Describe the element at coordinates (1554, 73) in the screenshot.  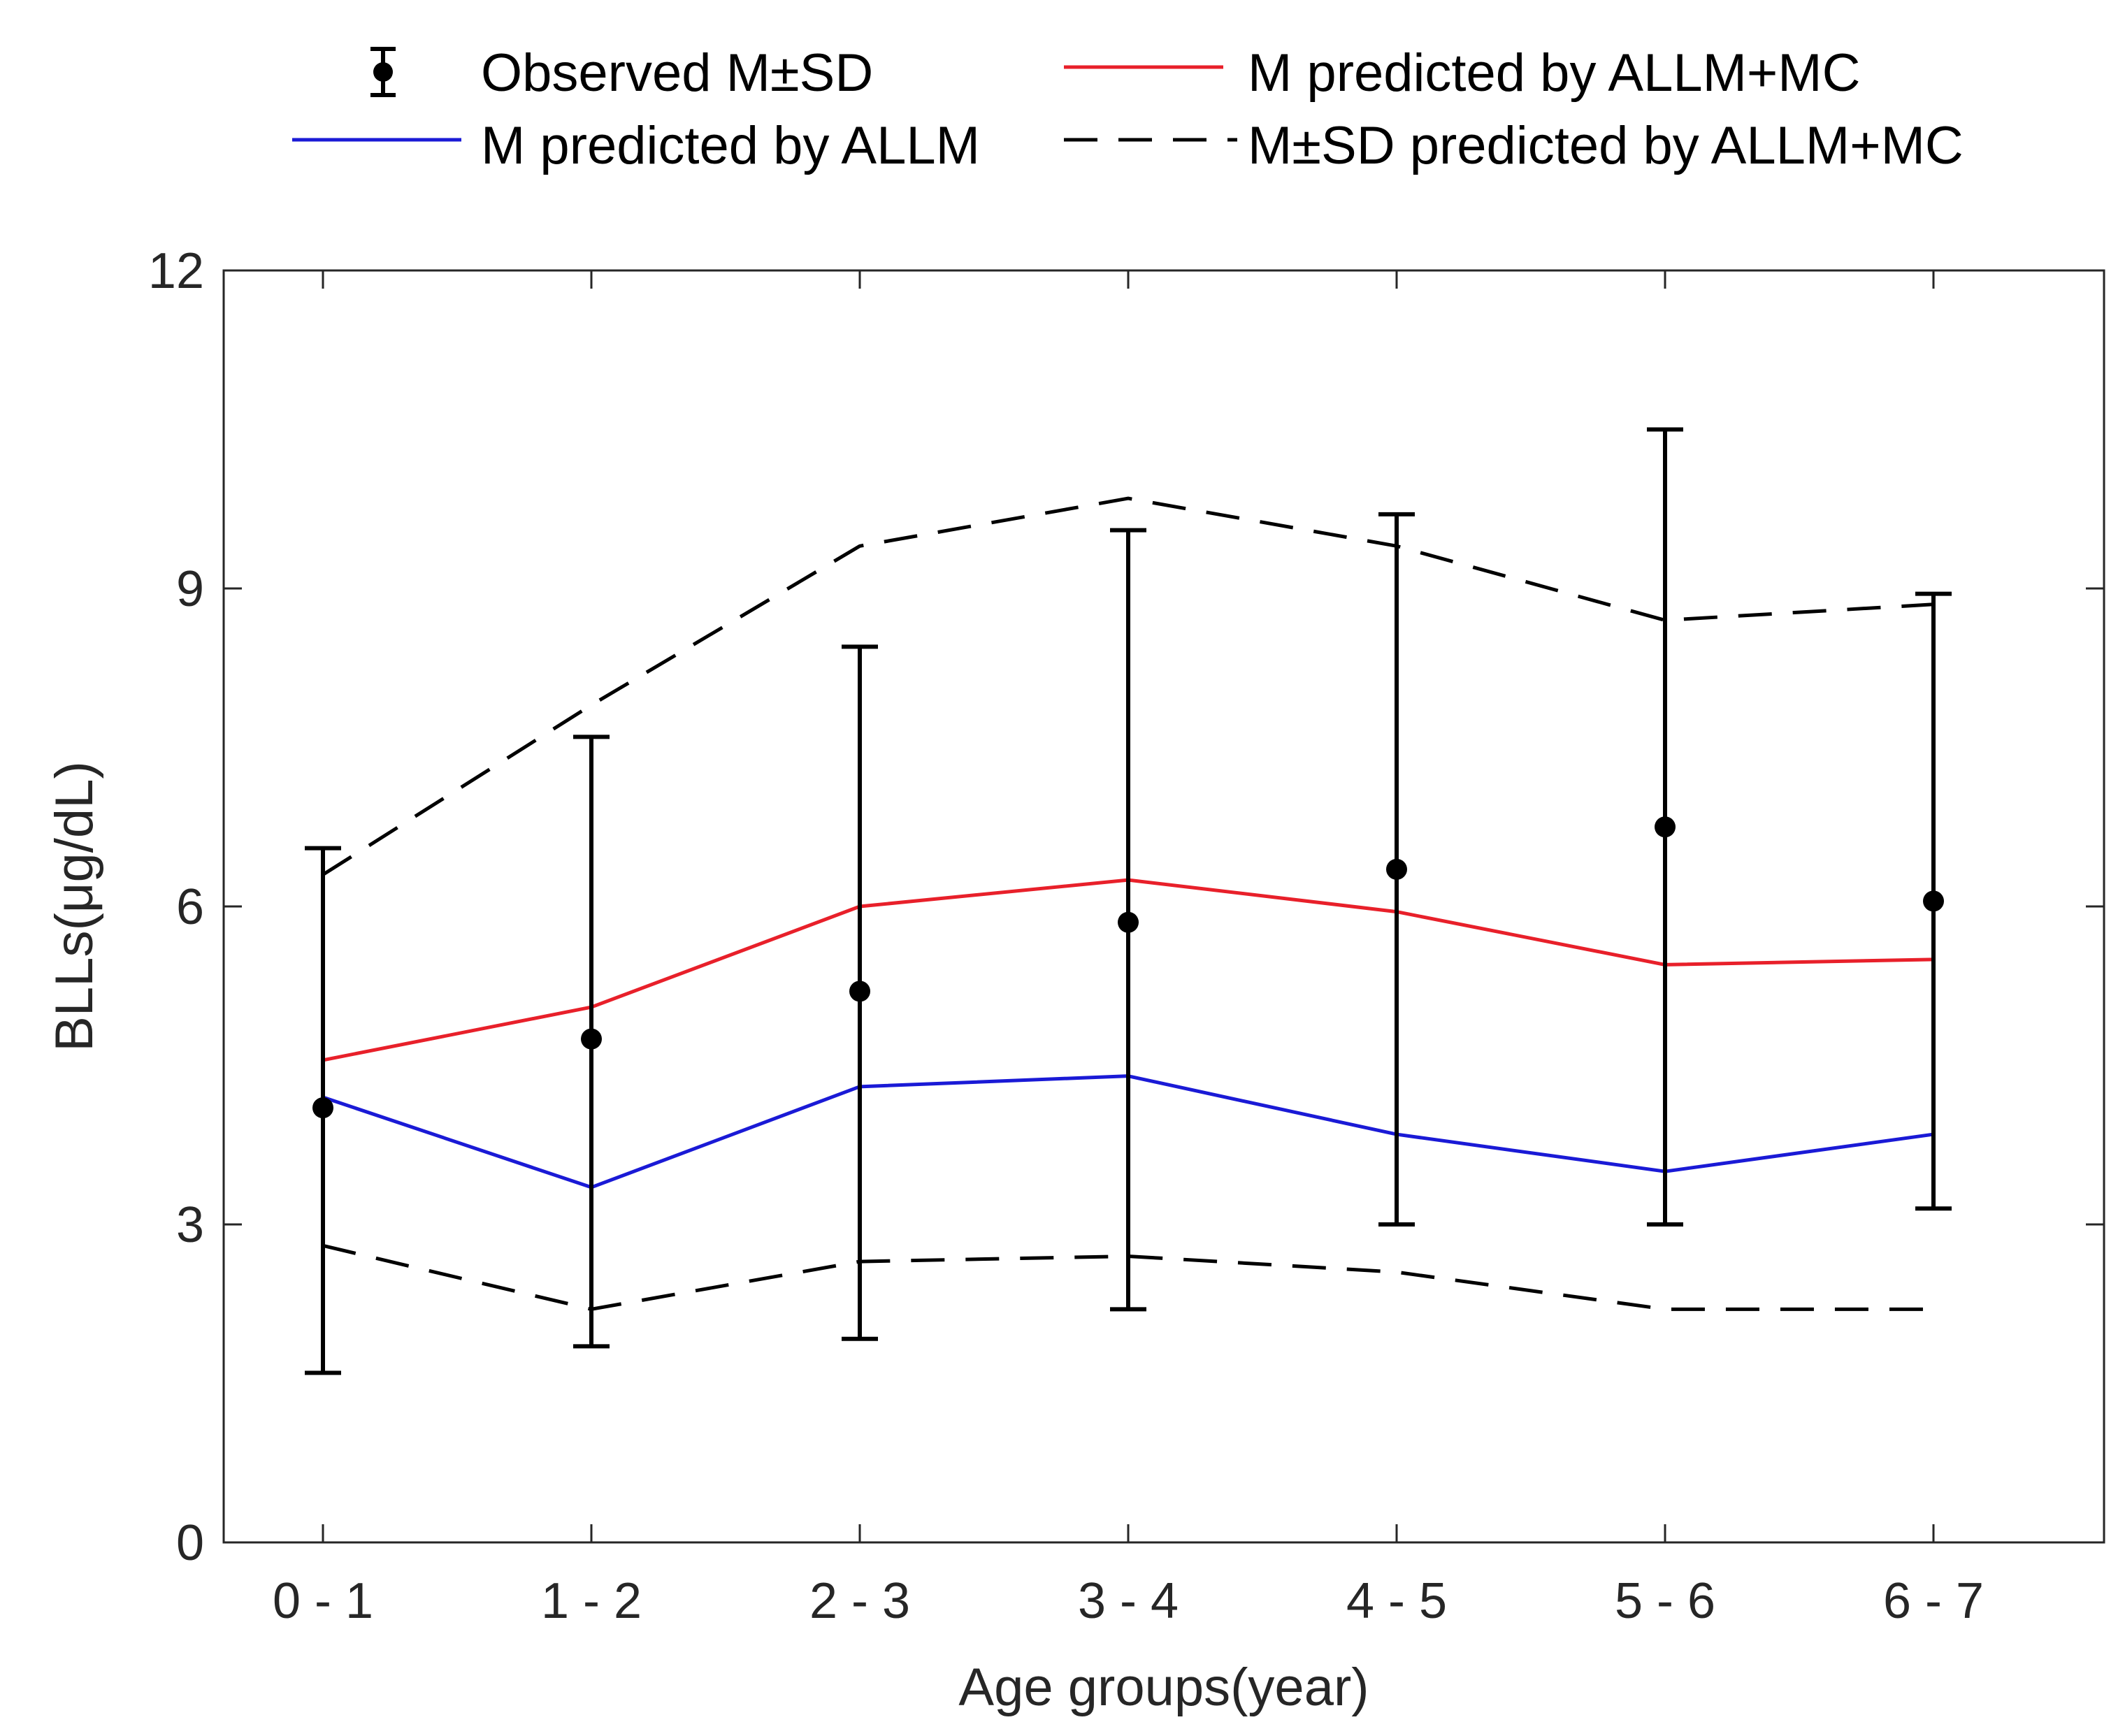
I see `legend-label-allm-mc: M predicted by ALLM+MC` at that location.